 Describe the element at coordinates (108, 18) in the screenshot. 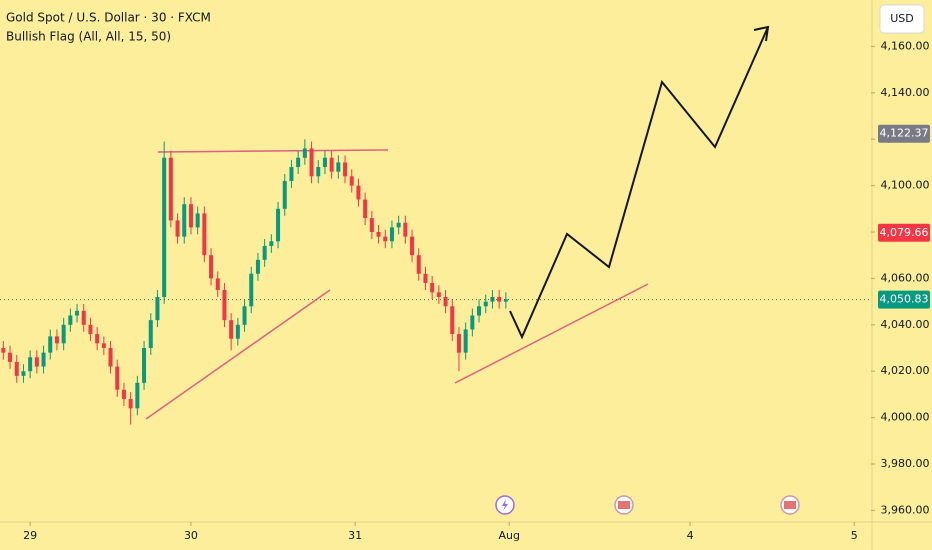

I see `chart-title: Gold Spot / U.S. Dollar · 30 · FXCM` at that location.